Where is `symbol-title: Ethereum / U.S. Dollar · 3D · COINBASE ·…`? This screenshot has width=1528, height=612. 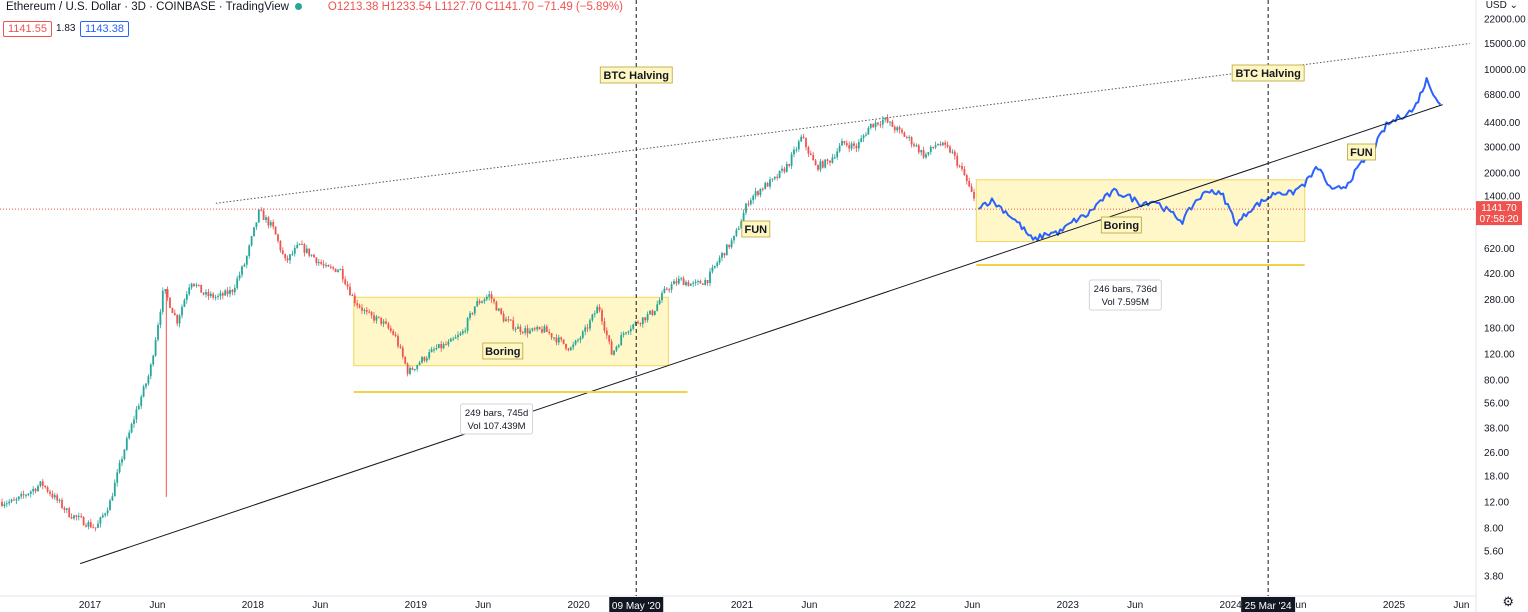 symbol-title: Ethereum / U.S. Dollar · 3D · COINBASE ·… is located at coordinates (147, 7).